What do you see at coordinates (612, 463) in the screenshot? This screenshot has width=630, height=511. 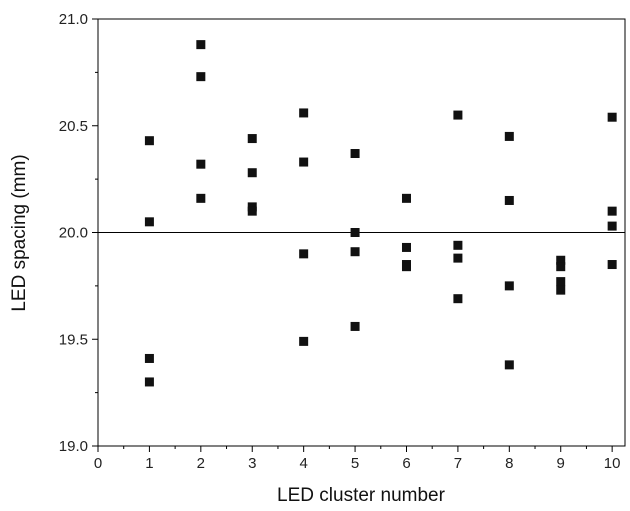 I see `x-tick-label: 10` at bounding box center [612, 463].